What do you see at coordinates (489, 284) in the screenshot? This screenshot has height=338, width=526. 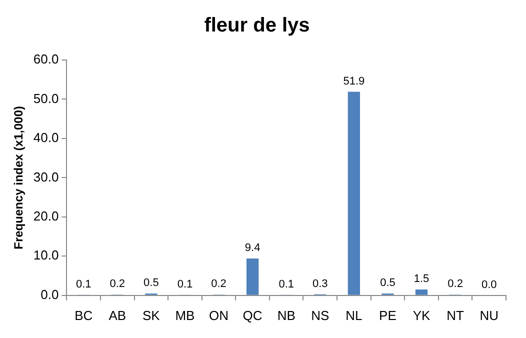 I see `data-label: 0.0` at bounding box center [489, 284].